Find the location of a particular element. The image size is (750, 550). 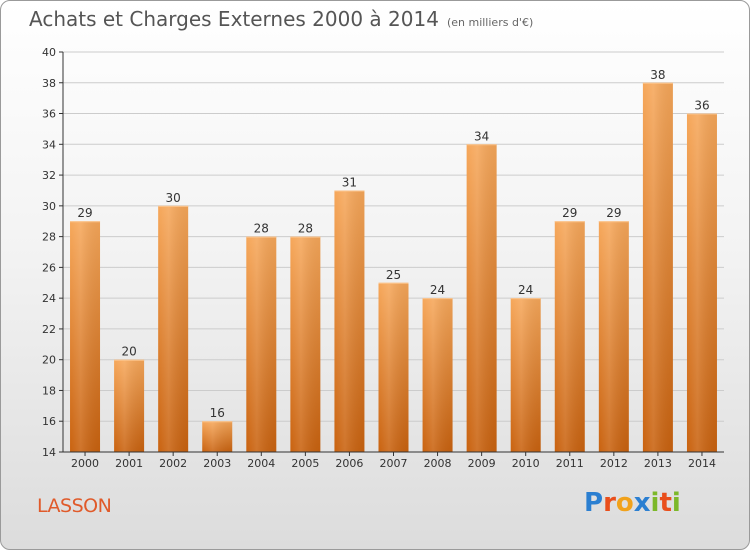

x-tick-label: 2005 is located at coordinates (305, 463).